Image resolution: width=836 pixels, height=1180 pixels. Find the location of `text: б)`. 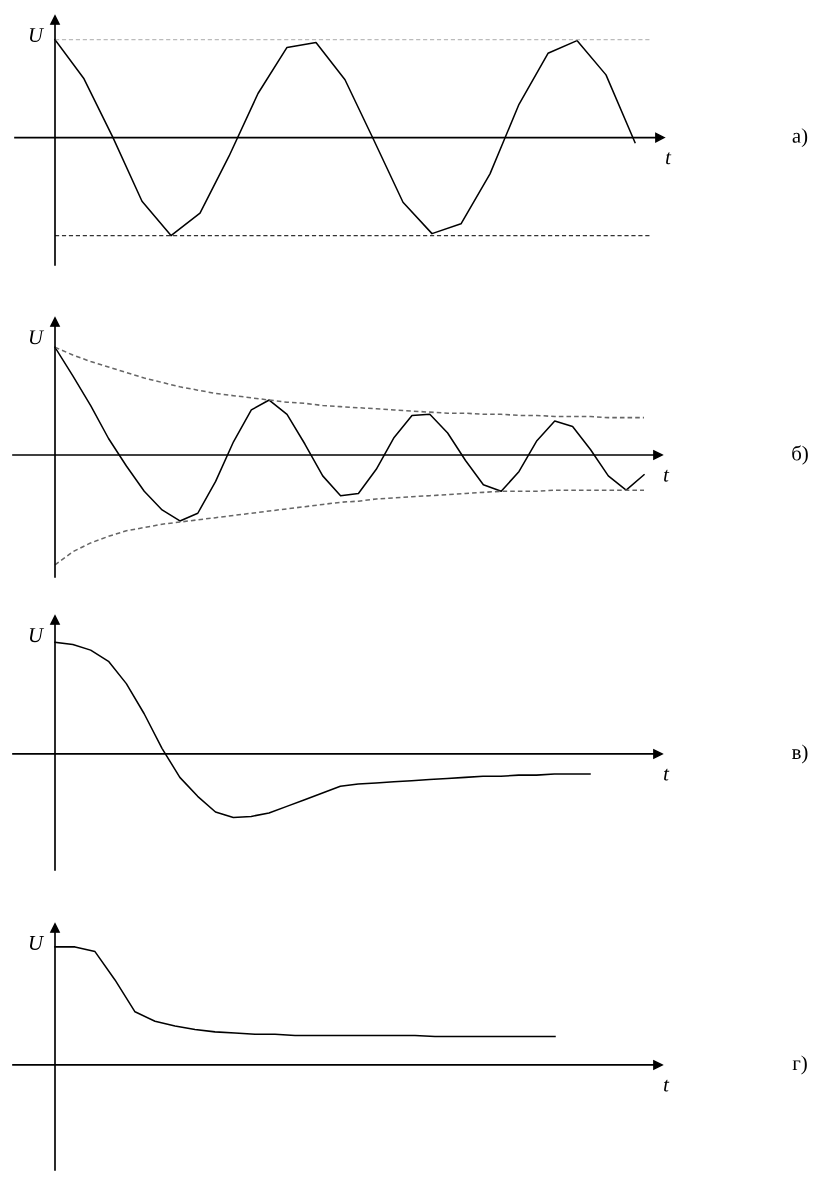

text: б) is located at coordinates (800, 455).